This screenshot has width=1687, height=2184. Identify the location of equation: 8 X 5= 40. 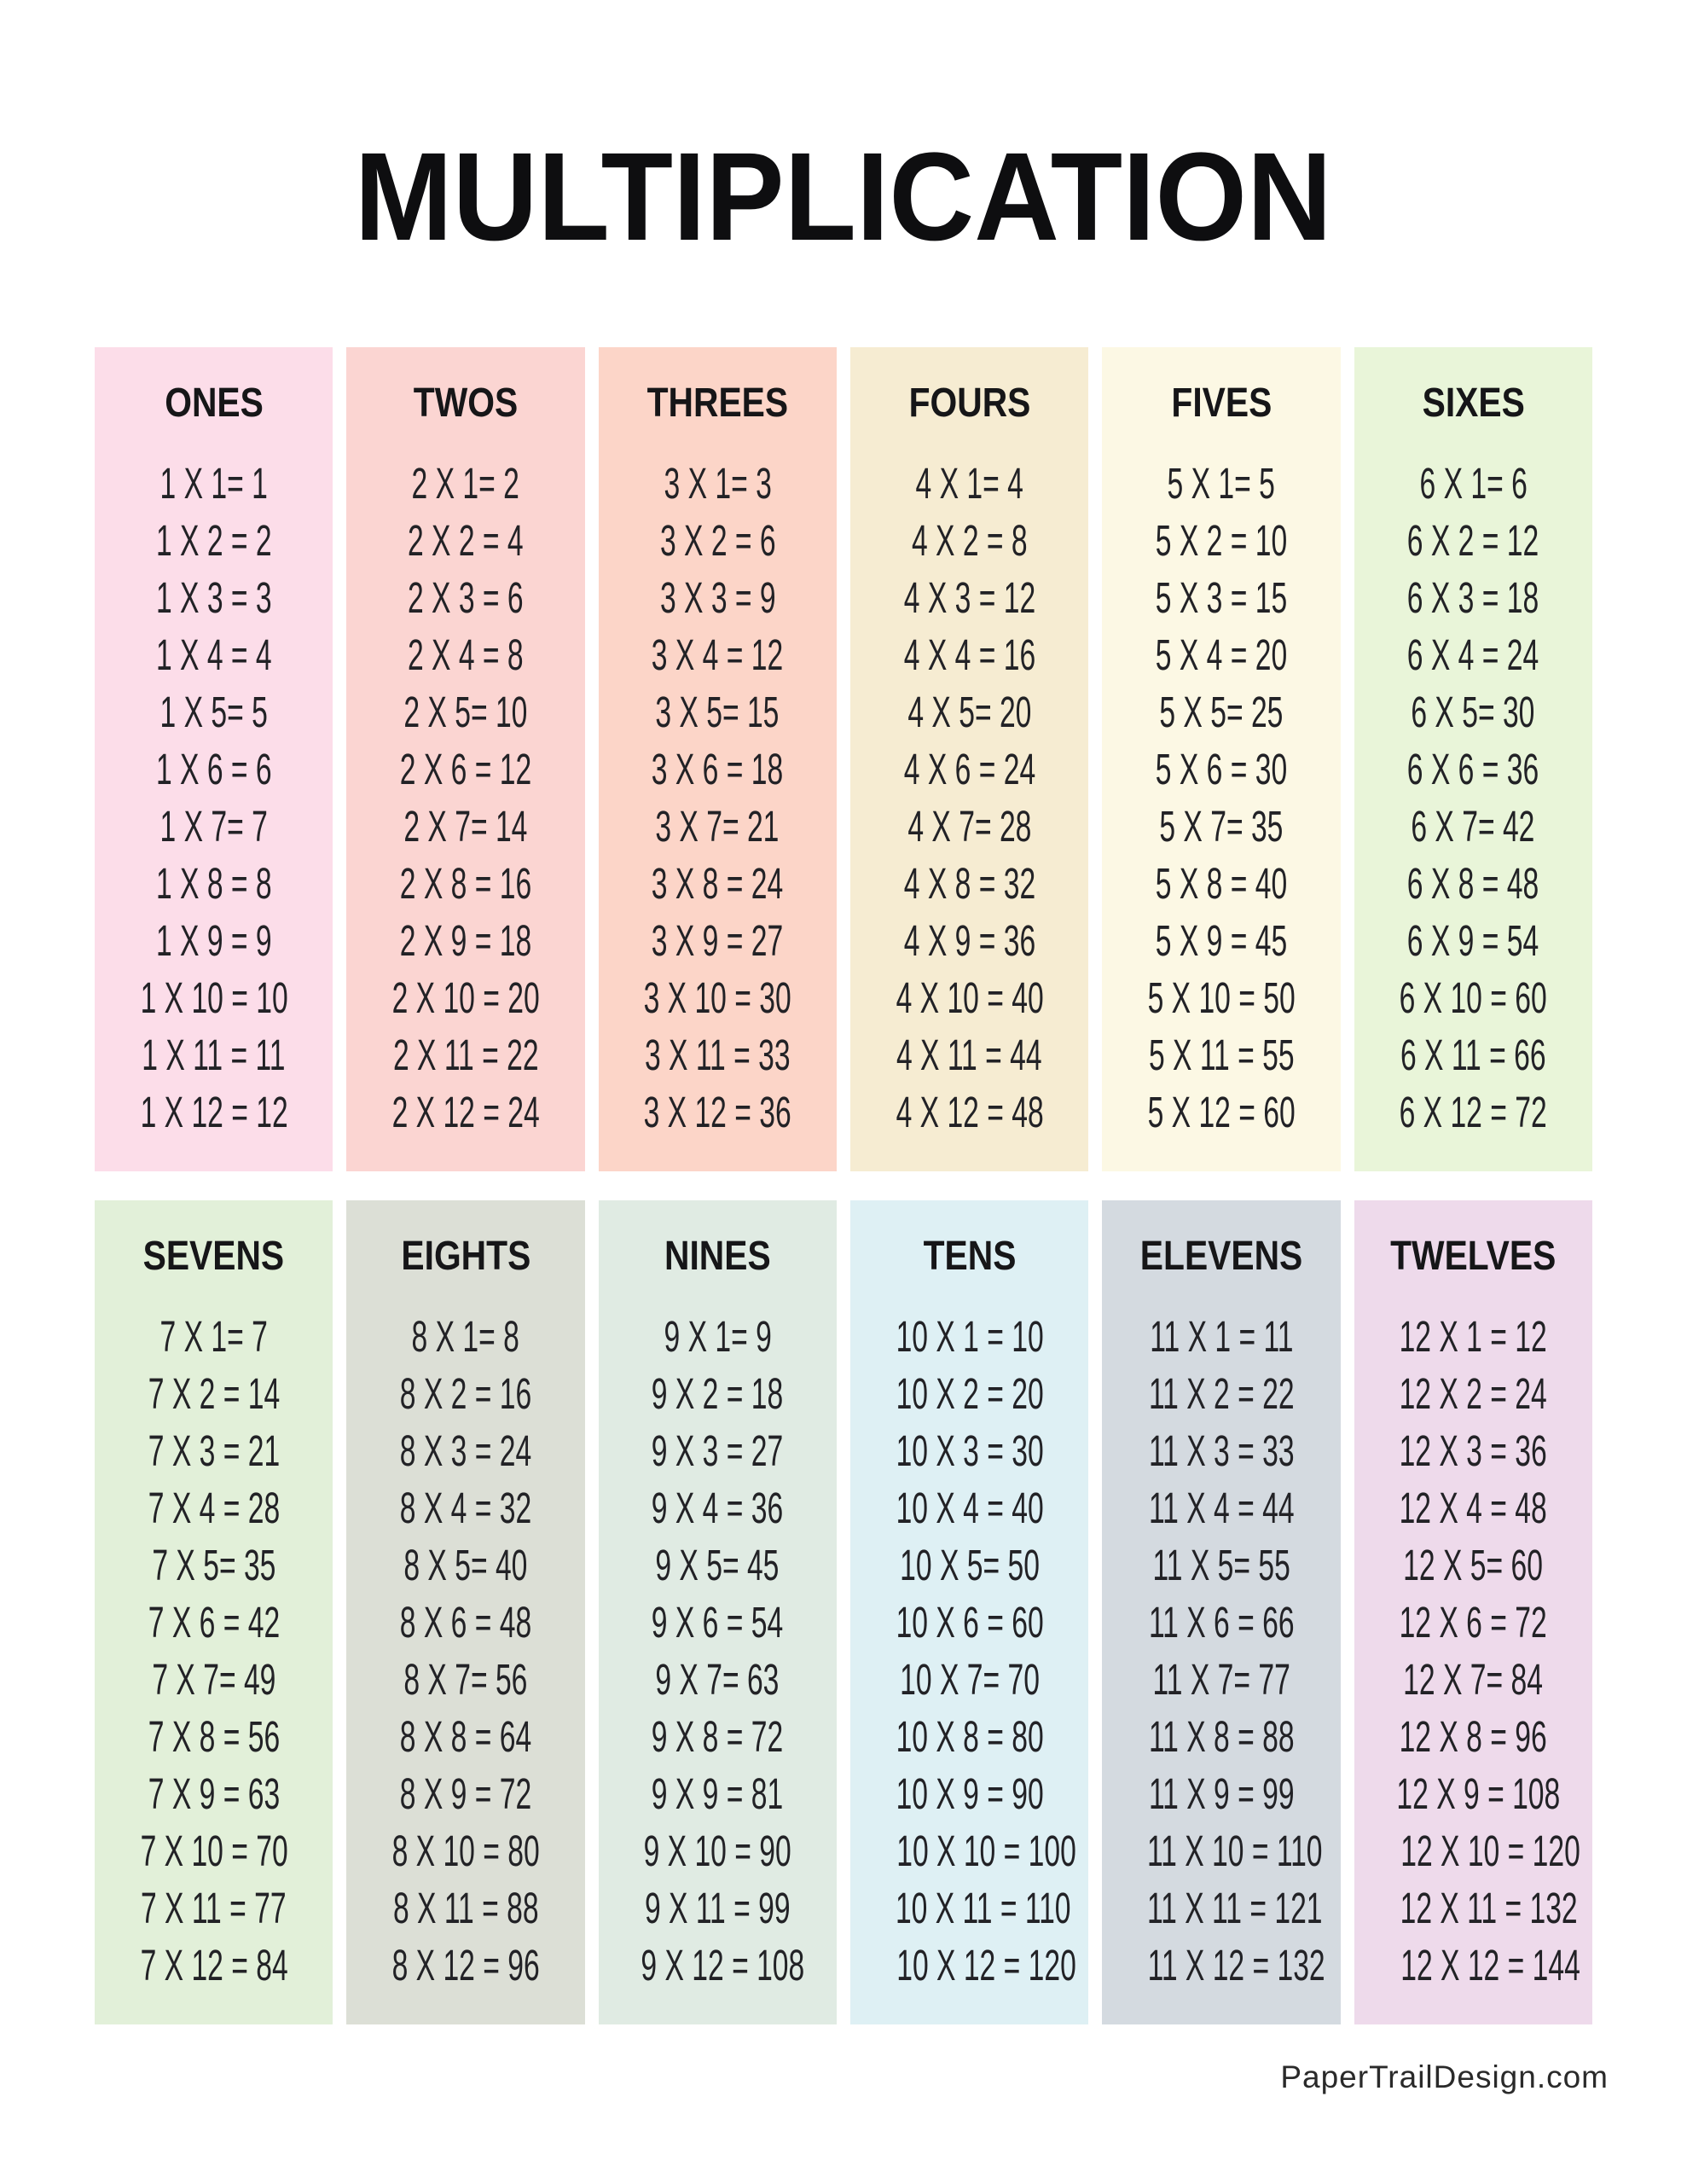
(465, 1565).